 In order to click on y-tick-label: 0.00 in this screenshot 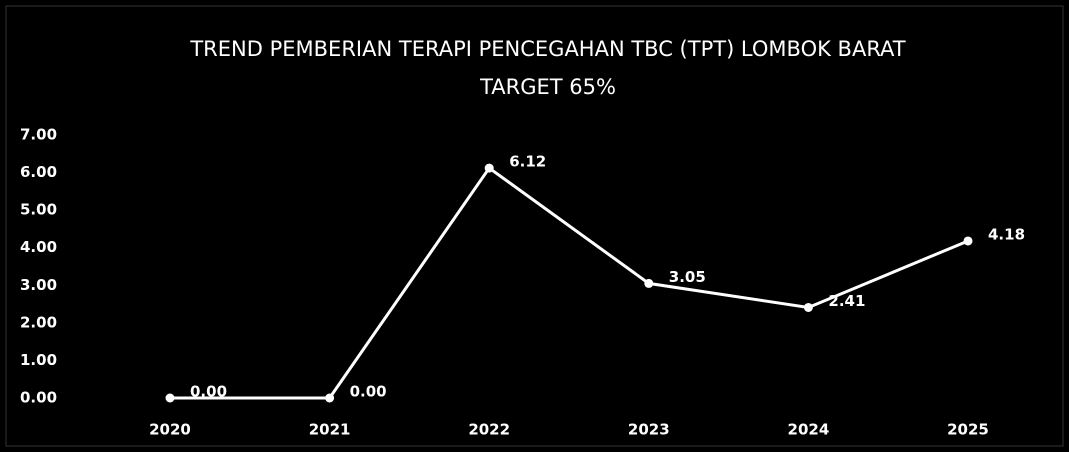, I will do `click(38, 398)`.